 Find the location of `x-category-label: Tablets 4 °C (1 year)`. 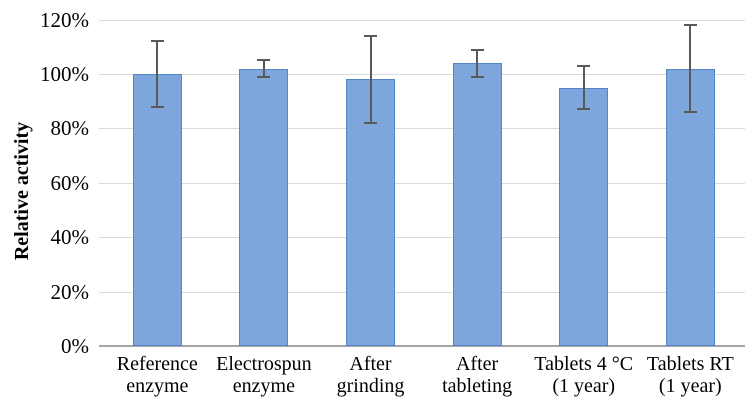

x-category-label: Tablets 4 °C (1 year) is located at coordinates (584, 375).